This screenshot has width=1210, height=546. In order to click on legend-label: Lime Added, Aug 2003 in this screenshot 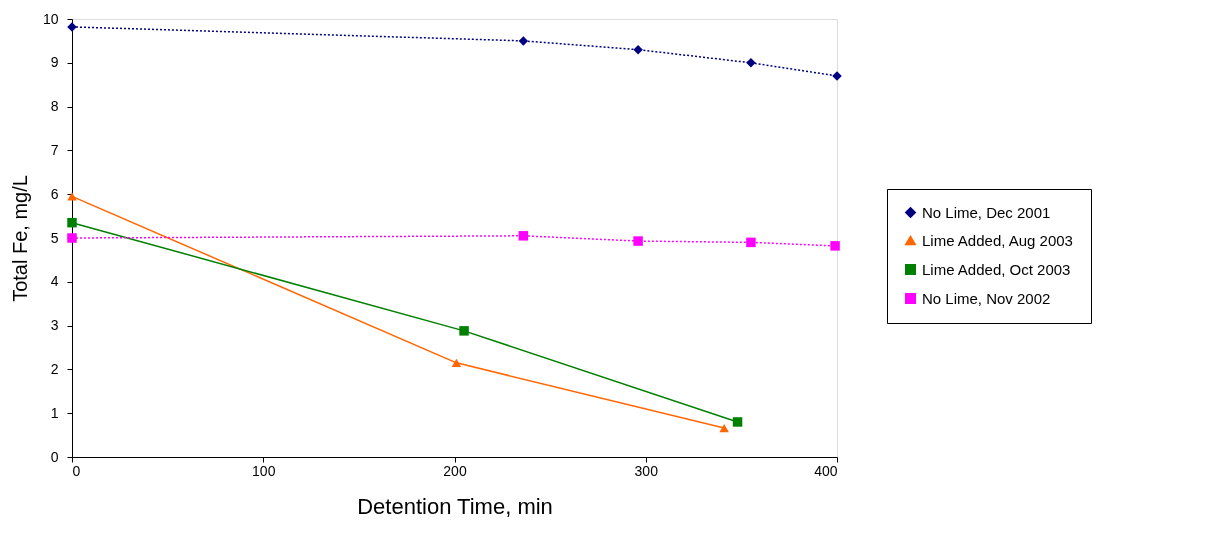, I will do `click(997, 240)`.